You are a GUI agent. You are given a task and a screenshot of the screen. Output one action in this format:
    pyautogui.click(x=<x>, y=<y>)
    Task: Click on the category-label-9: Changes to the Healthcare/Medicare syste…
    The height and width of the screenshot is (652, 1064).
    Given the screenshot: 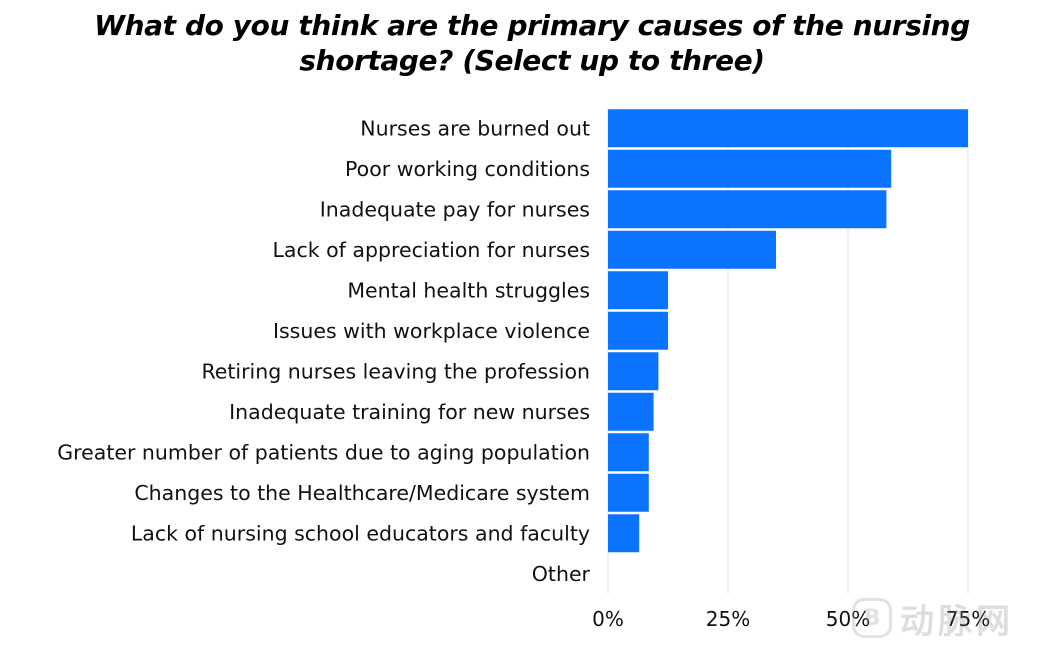 What is the action you would take?
    pyautogui.click(x=362, y=493)
    